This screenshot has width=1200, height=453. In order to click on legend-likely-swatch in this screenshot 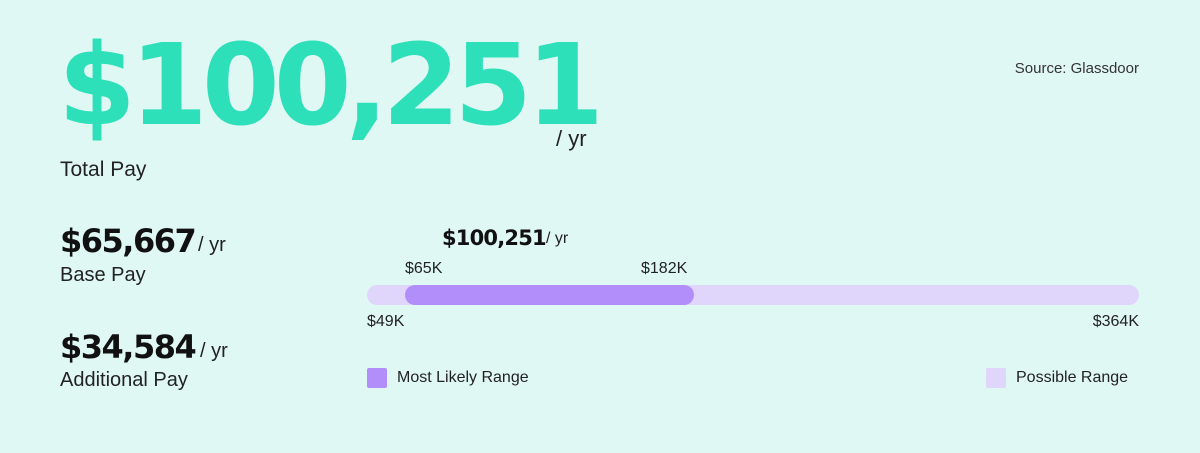, I will do `click(377, 378)`.